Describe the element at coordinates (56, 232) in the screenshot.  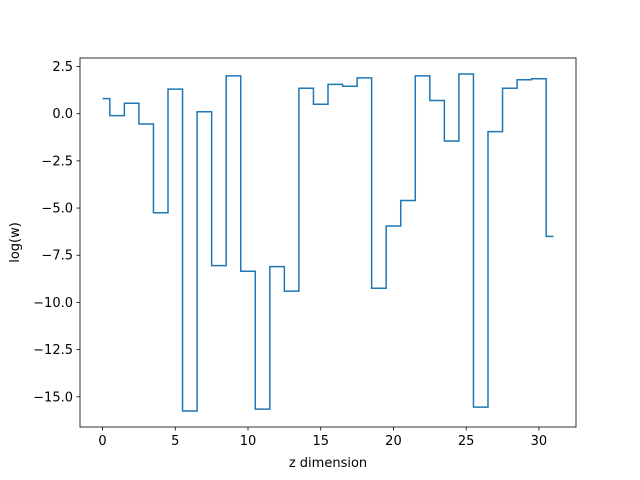
I see `y-axis-ticks: 2.5 0.0 −2.5 −5.0 −7.5 −10.0 −12.5 −15.0` at that location.